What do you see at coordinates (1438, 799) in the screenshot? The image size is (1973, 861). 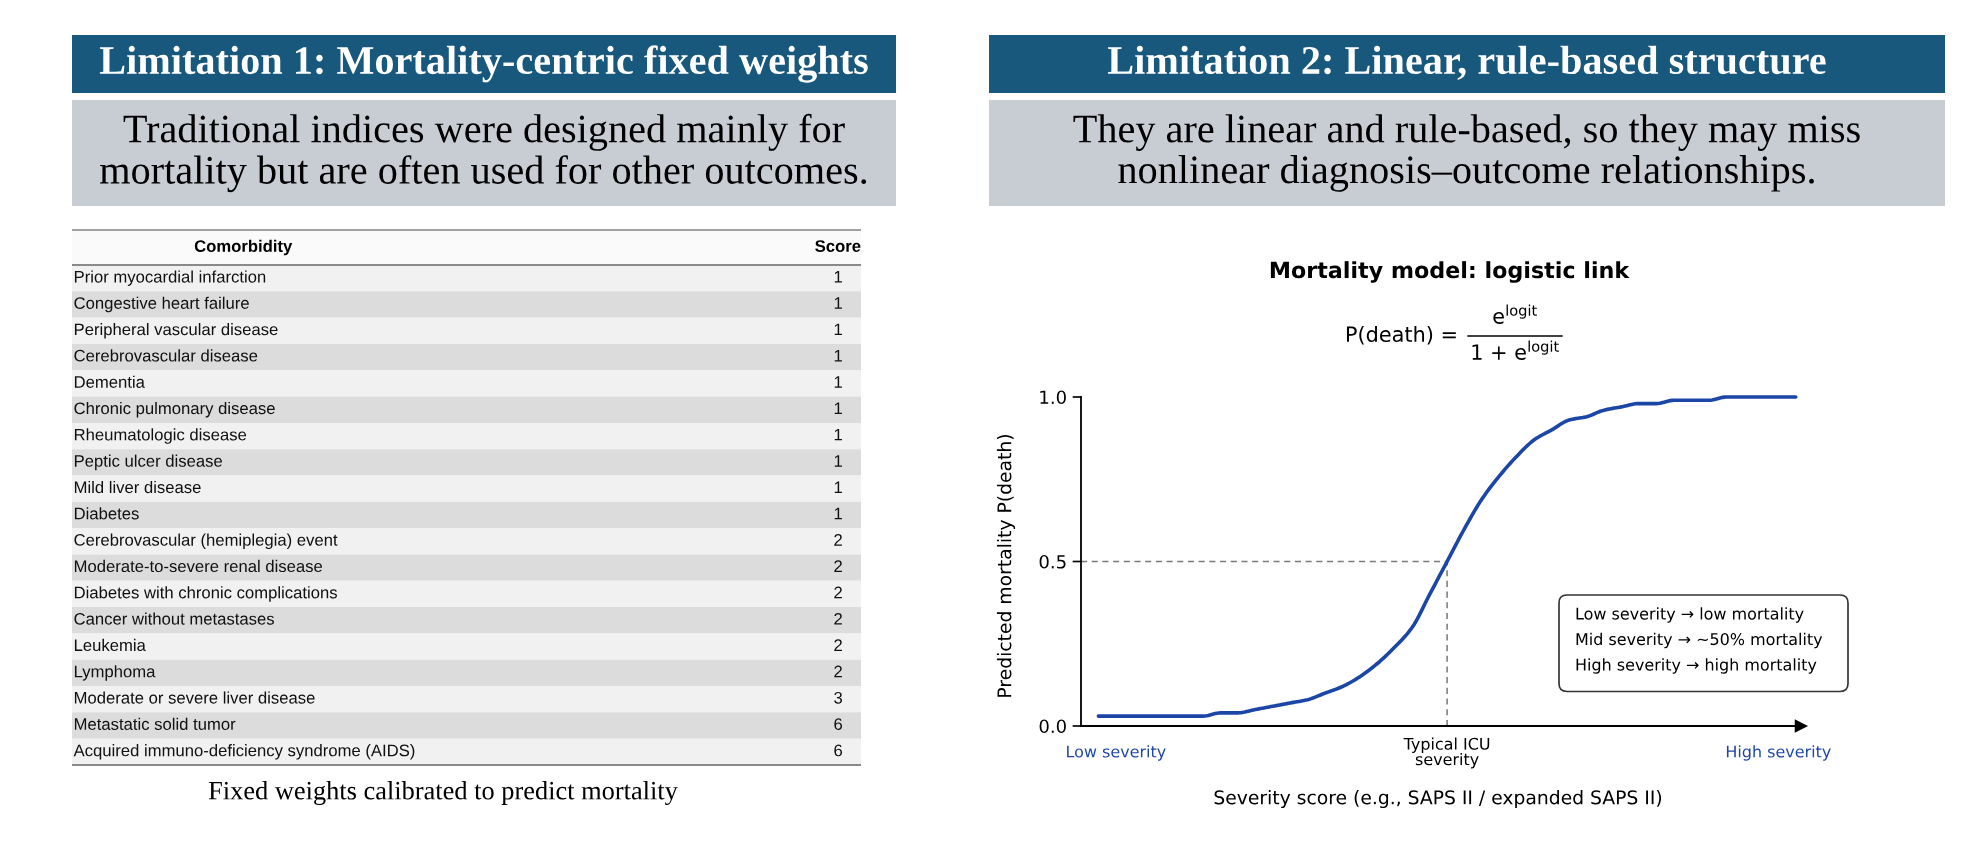 I see `x-axis-title: Severity score (e.g., SAPS II / expanded SAPS II)` at bounding box center [1438, 799].